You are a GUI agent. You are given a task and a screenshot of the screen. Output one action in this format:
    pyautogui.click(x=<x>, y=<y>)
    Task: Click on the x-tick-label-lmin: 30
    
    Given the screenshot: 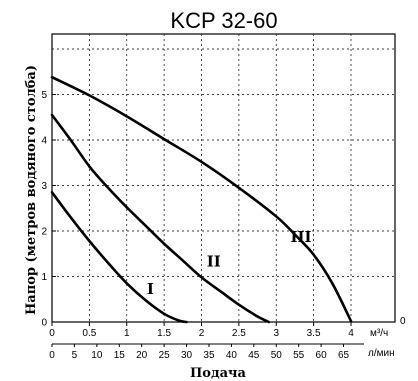 What is the action you would take?
    pyautogui.click(x=187, y=355)
    